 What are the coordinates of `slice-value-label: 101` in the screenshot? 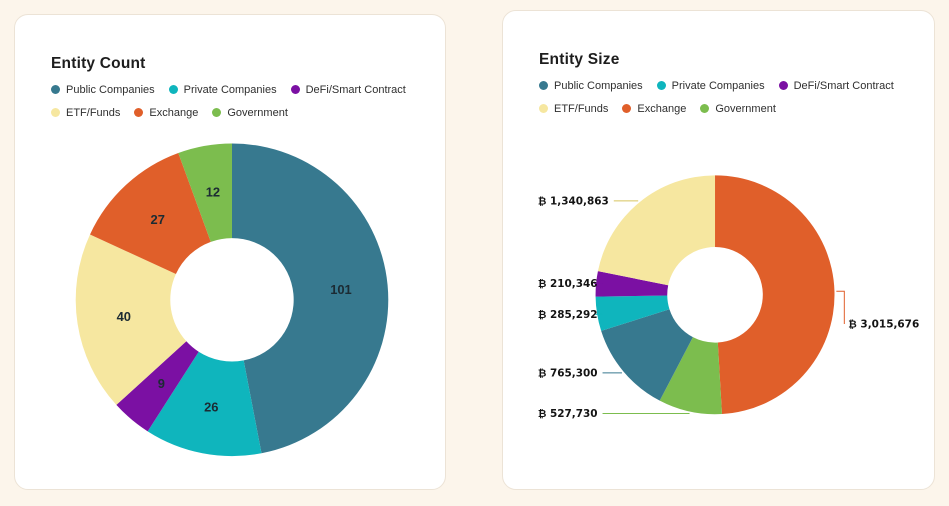 It's located at (341, 289).